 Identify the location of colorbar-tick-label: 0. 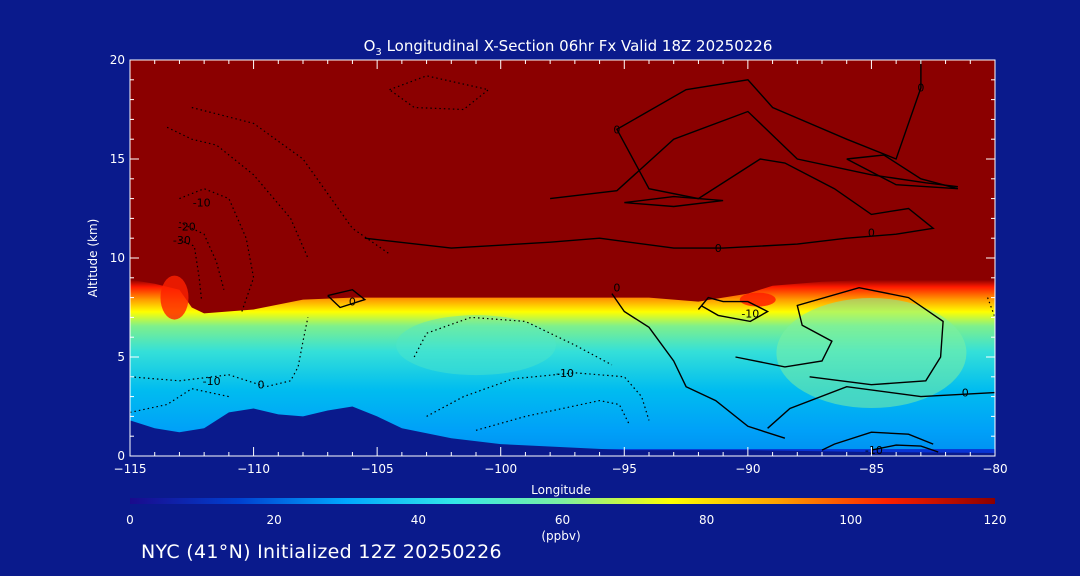
(130, 520).